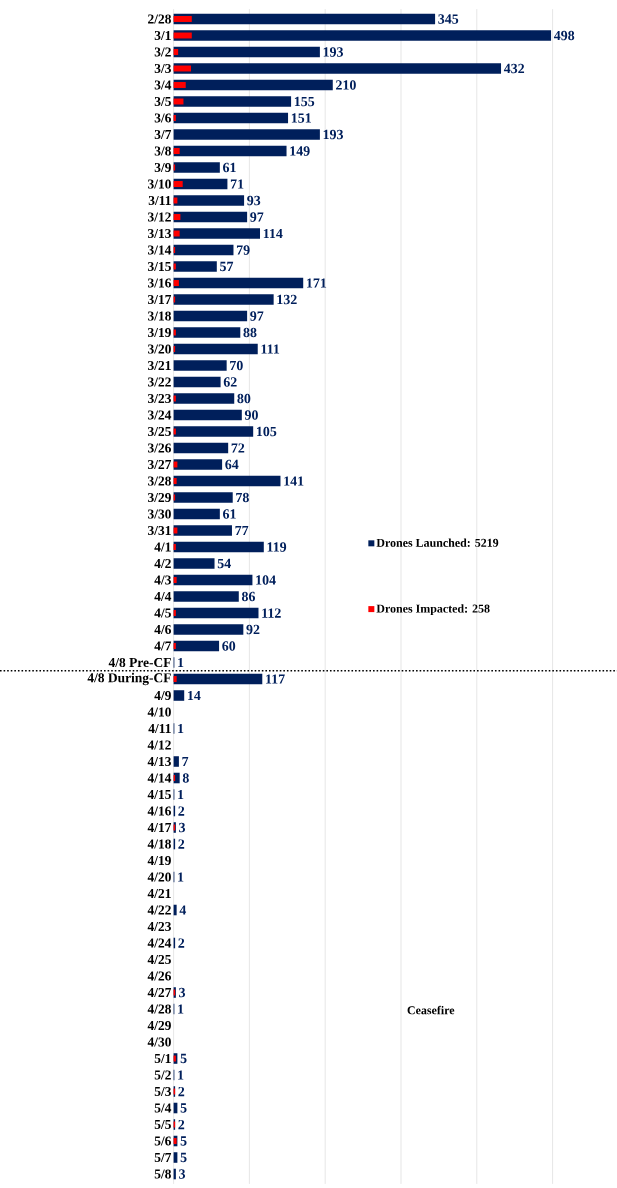  Describe the element at coordinates (162, 1124) in the screenshot. I see `y-tick-label: 5/5` at that location.